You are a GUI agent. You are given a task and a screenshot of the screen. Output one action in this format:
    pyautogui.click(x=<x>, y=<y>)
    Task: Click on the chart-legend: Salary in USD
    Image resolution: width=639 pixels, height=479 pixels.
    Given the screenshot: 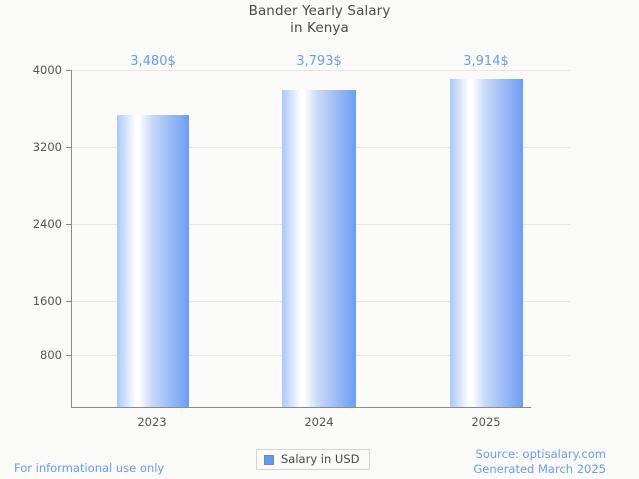 What is the action you would take?
    pyautogui.click(x=313, y=459)
    